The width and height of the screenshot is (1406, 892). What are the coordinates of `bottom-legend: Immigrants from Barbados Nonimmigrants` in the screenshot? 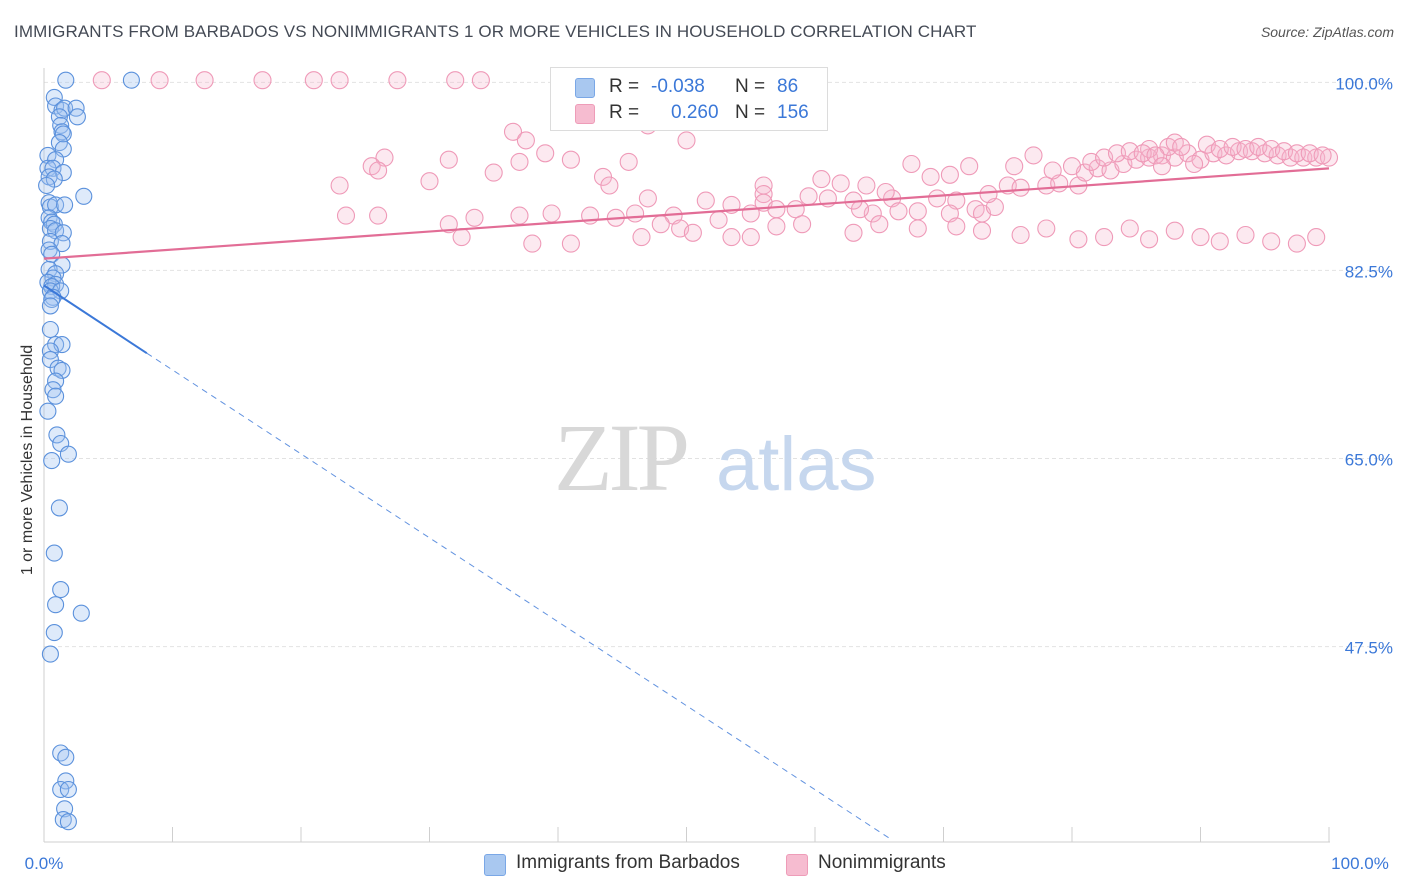 It's located at (703, 865).